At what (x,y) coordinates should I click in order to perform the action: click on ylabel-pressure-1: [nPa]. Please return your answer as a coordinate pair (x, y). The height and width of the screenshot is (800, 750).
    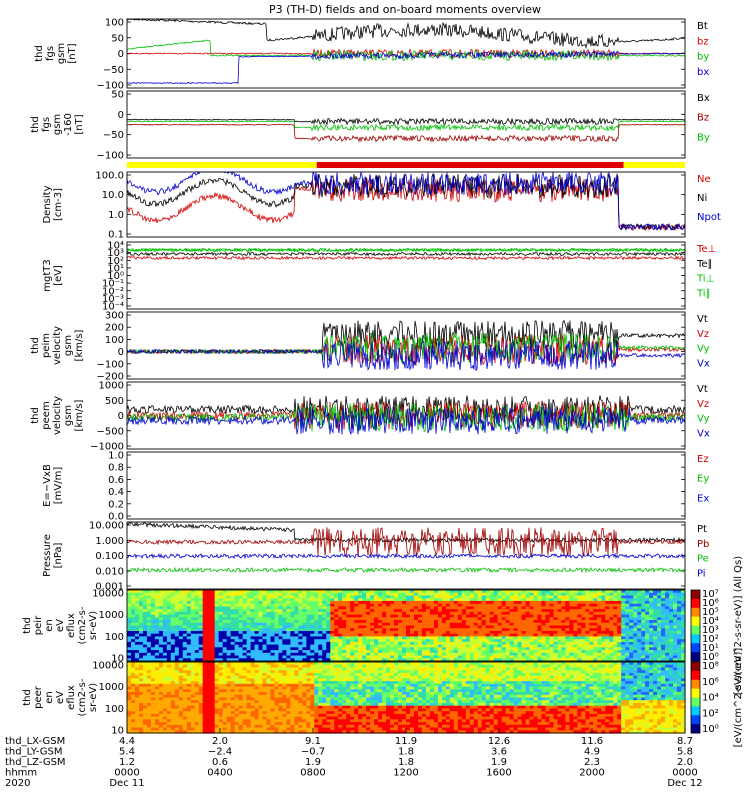
    Looking at the image, I should click on (58, 555).